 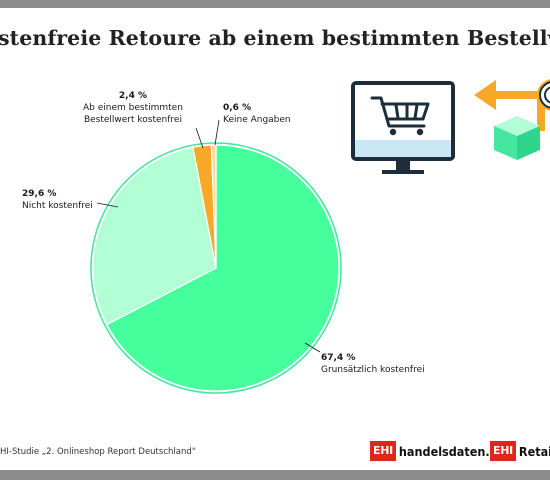 What do you see at coordinates (275, 475) in the screenshot?
I see `bottom-border` at bounding box center [275, 475].